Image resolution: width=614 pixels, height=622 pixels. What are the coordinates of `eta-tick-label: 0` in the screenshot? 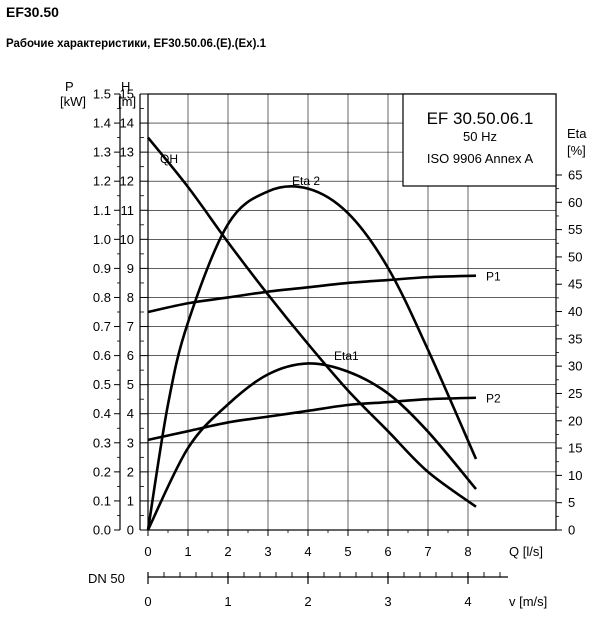 It's located at (571, 530).